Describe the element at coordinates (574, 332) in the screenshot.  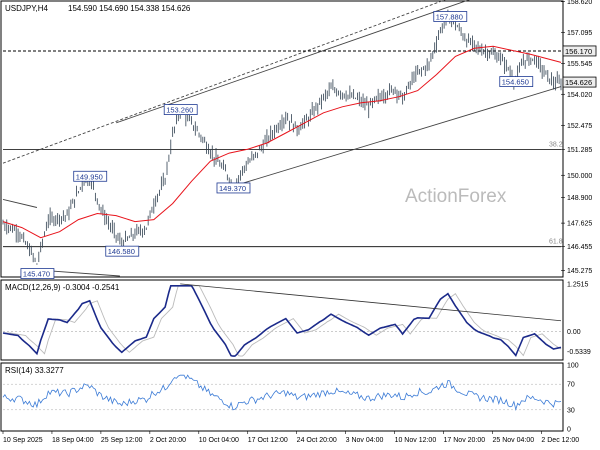
I see `macd-tick-1: 0.00` at that location.